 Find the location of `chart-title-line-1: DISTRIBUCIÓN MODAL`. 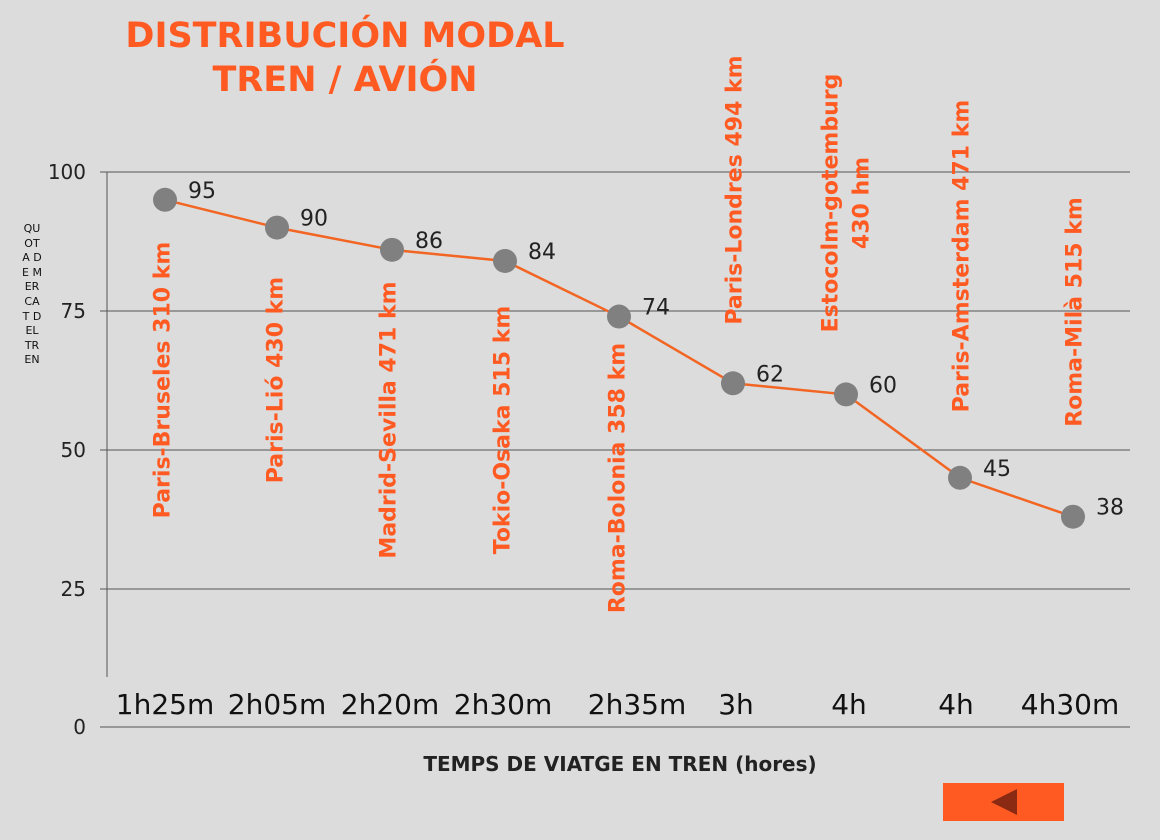

chart-title-line-1: DISTRIBUCIÓN MODAL is located at coordinates (345, 36).